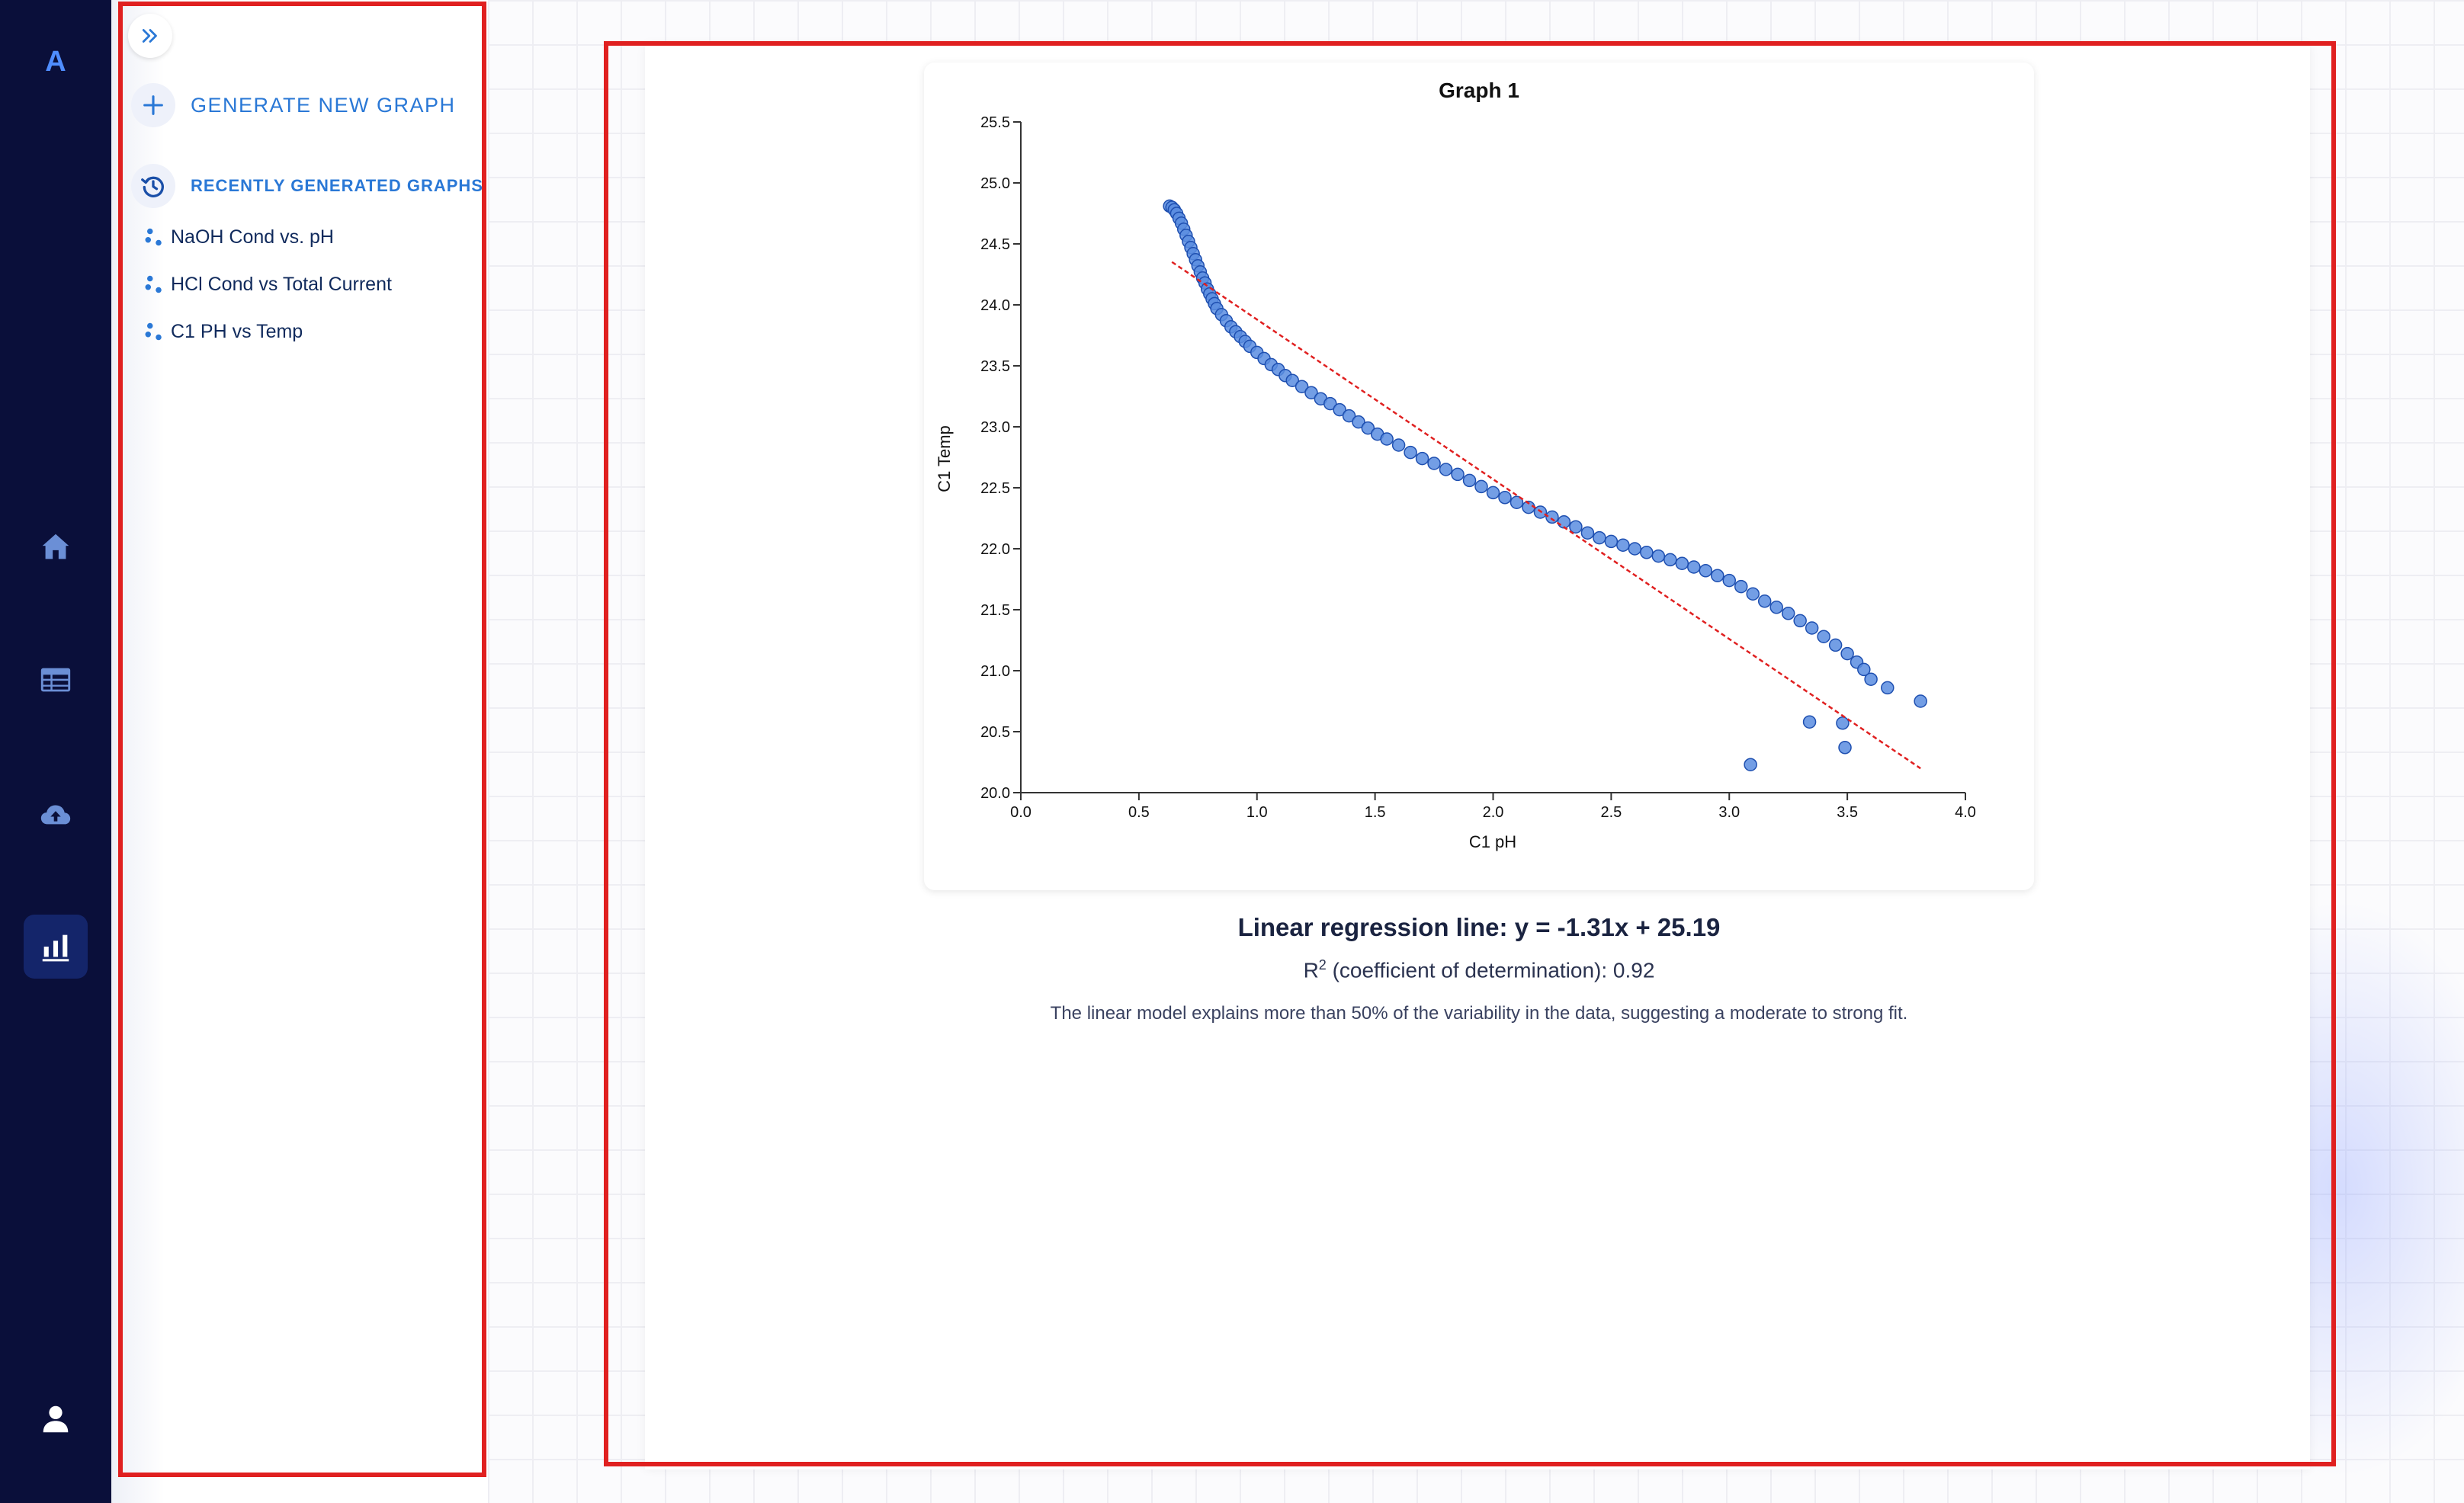  I want to click on y-tick-label: 25.0, so click(995, 183).